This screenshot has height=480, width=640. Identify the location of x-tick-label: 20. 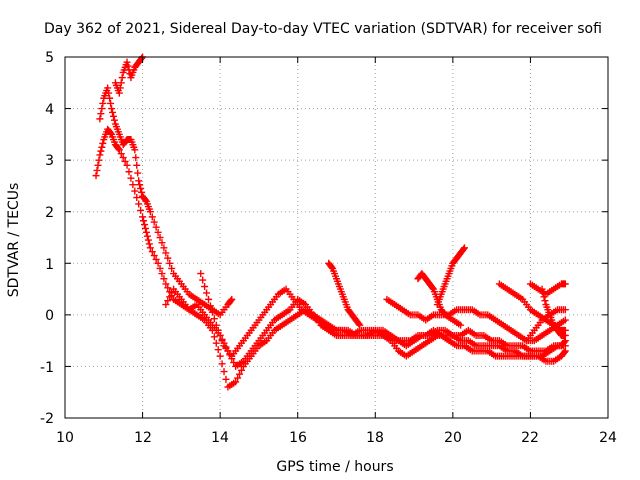
(453, 438).